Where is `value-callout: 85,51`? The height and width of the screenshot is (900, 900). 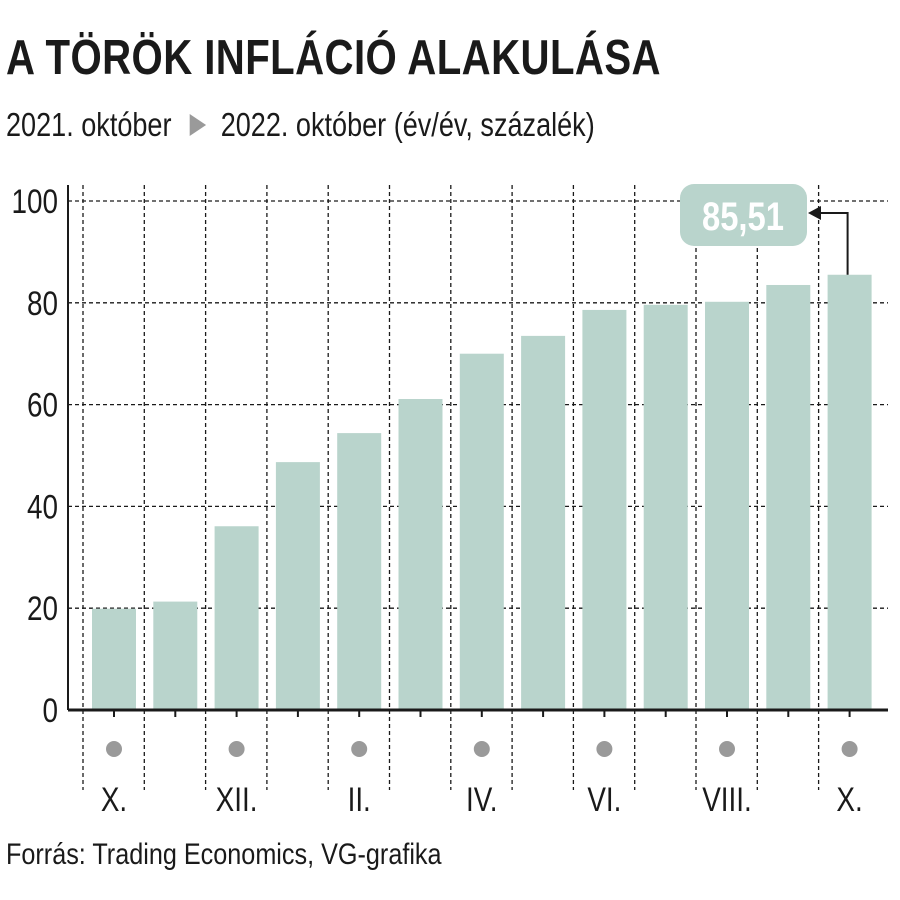 value-callout: 85,51 is located at coordinates (764, 229).